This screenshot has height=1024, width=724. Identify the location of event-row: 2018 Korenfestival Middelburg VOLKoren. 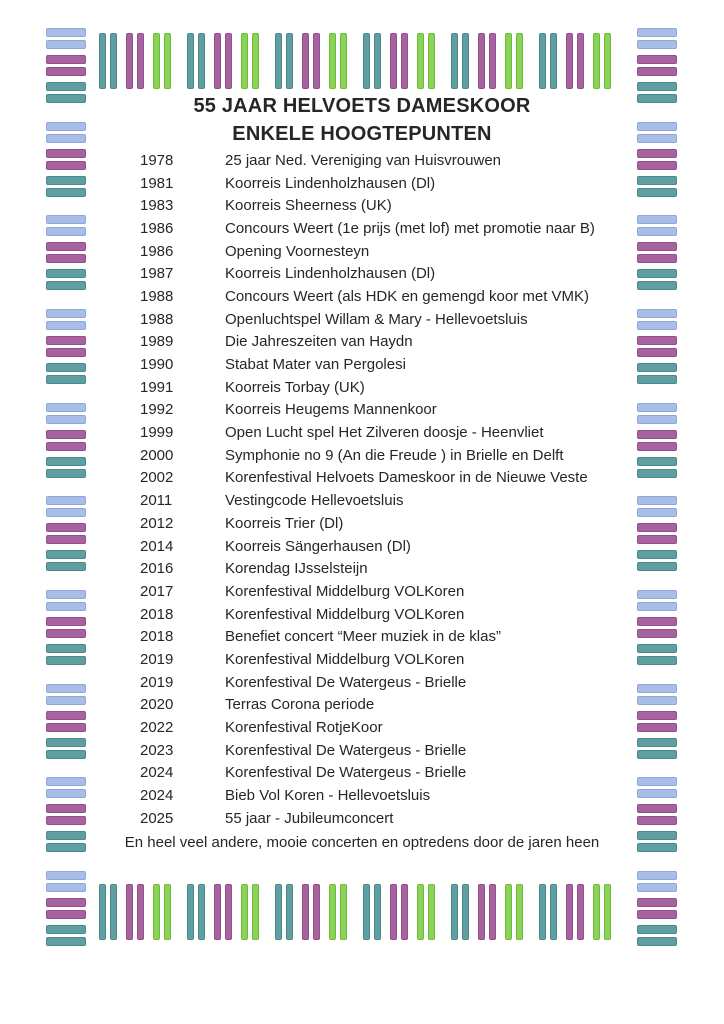
(402, 614).